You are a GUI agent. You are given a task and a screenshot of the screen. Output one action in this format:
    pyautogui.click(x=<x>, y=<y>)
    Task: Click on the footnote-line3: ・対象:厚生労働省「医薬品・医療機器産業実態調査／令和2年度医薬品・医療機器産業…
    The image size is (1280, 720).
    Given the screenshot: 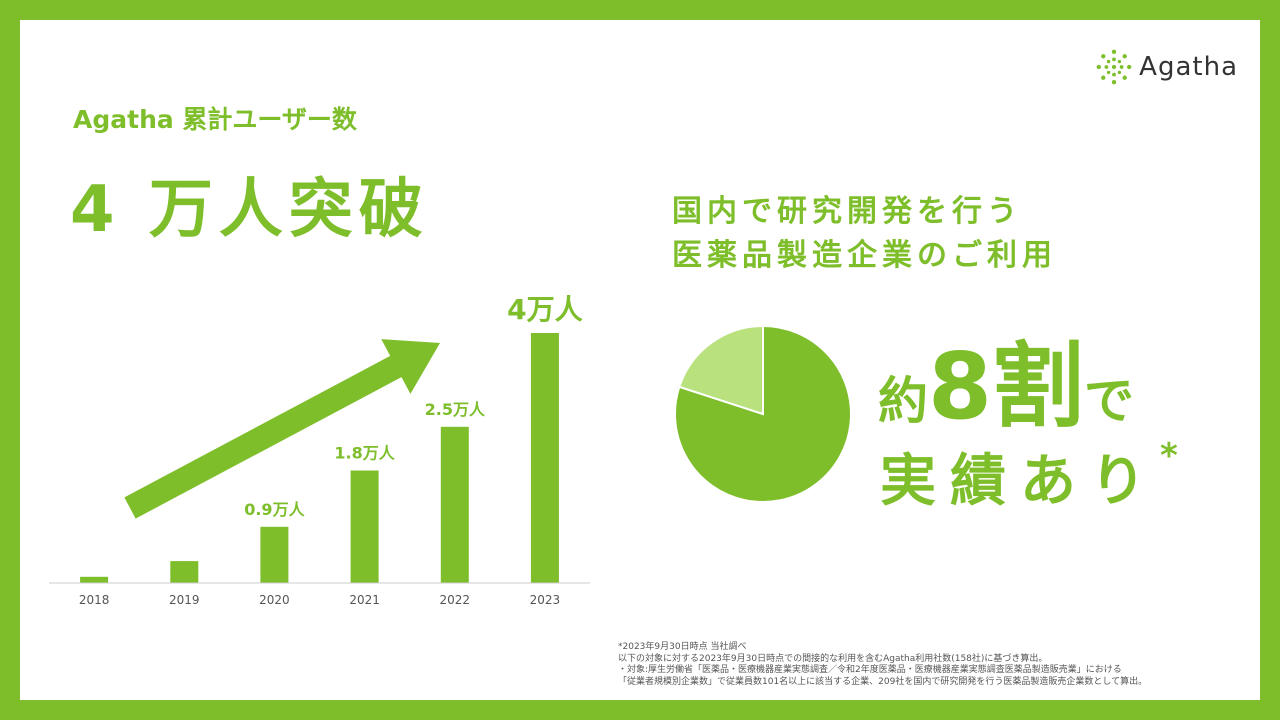 What is the action you would take?
    pyautogui.click(x=870, y=670)
    